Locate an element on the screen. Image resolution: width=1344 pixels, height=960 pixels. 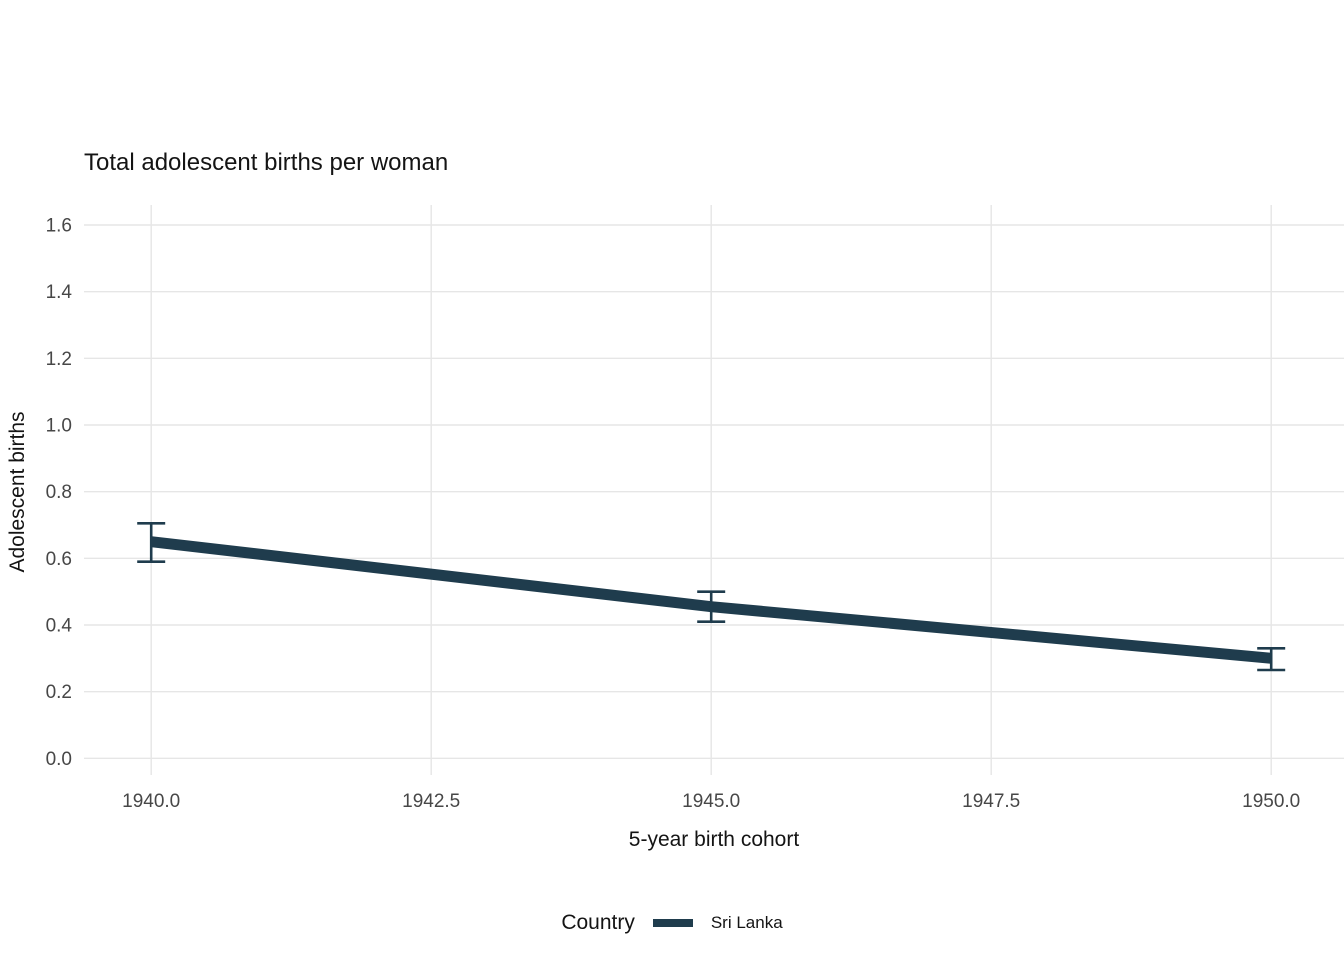
chart-title: Total adolescent births per woman is located at coordinates (266, 162).